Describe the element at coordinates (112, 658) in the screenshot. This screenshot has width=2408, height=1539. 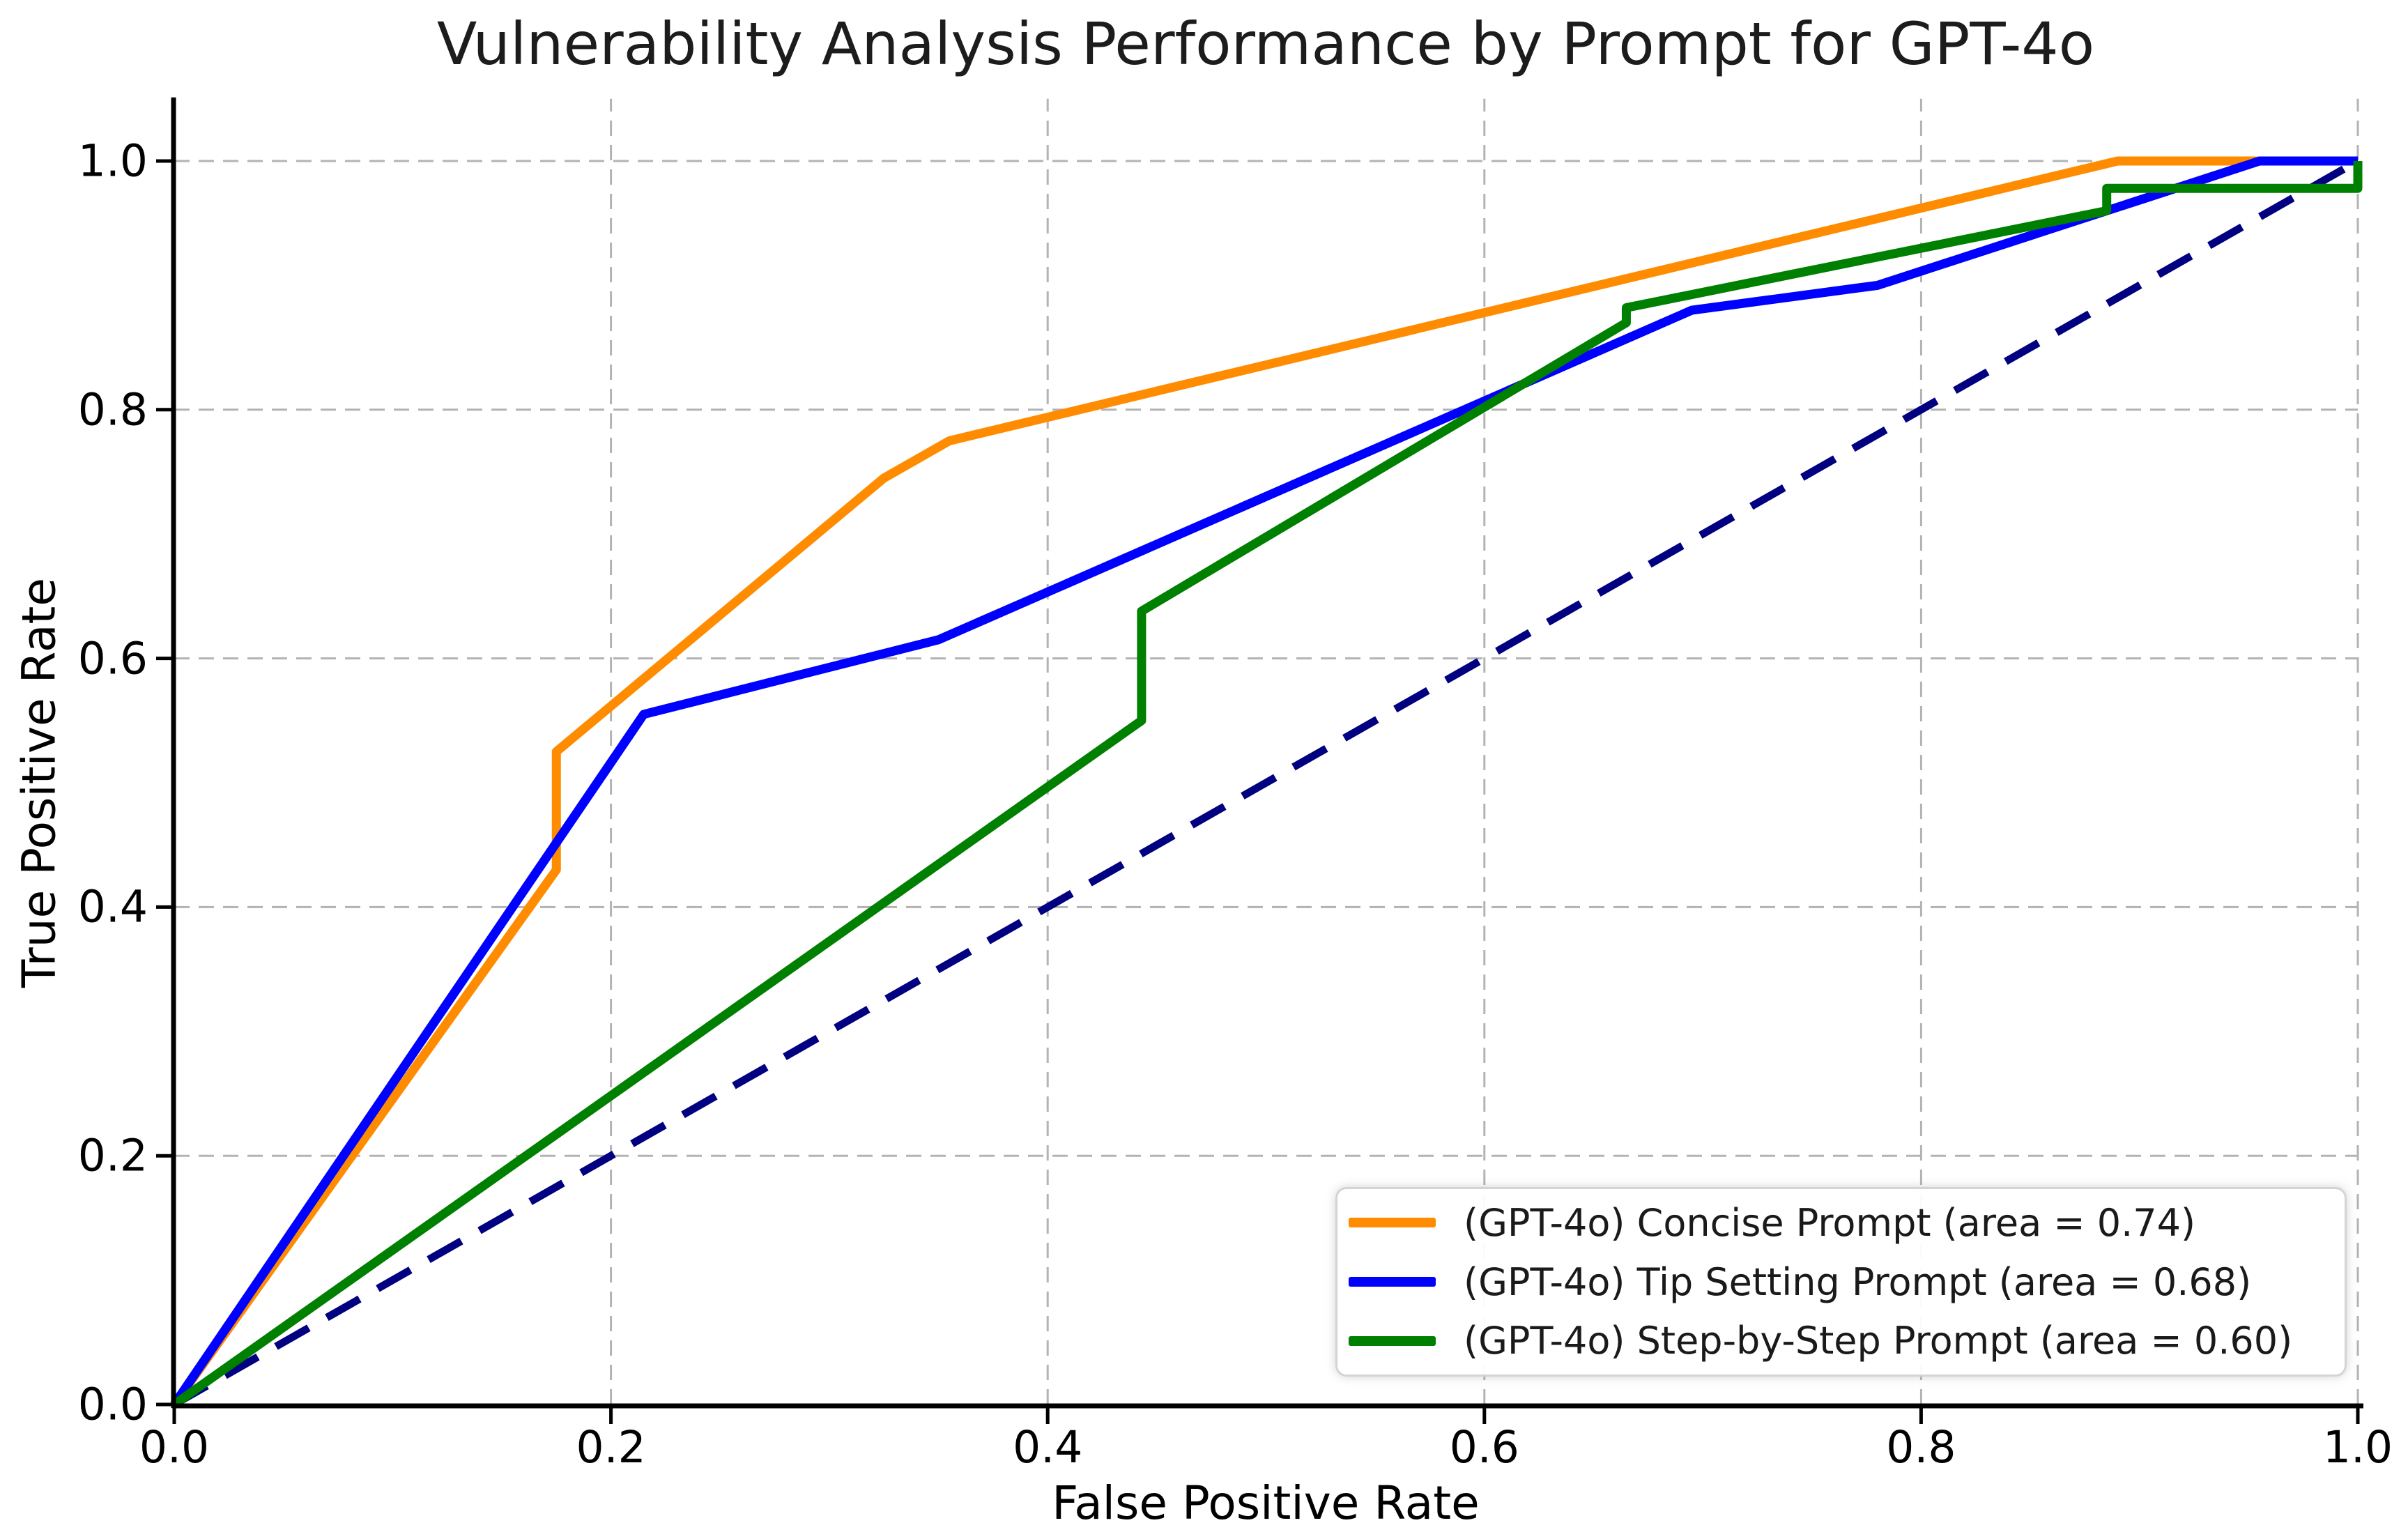
I see `y-tick-label: 0.6` at that location.